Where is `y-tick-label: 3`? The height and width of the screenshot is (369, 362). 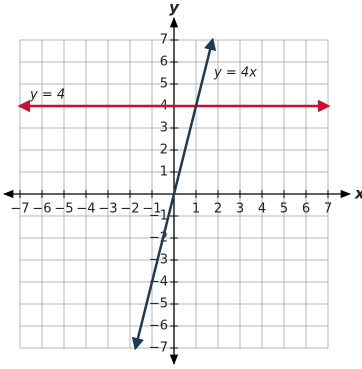
y-tick-label: 3 is located at coordinates (164, 128).